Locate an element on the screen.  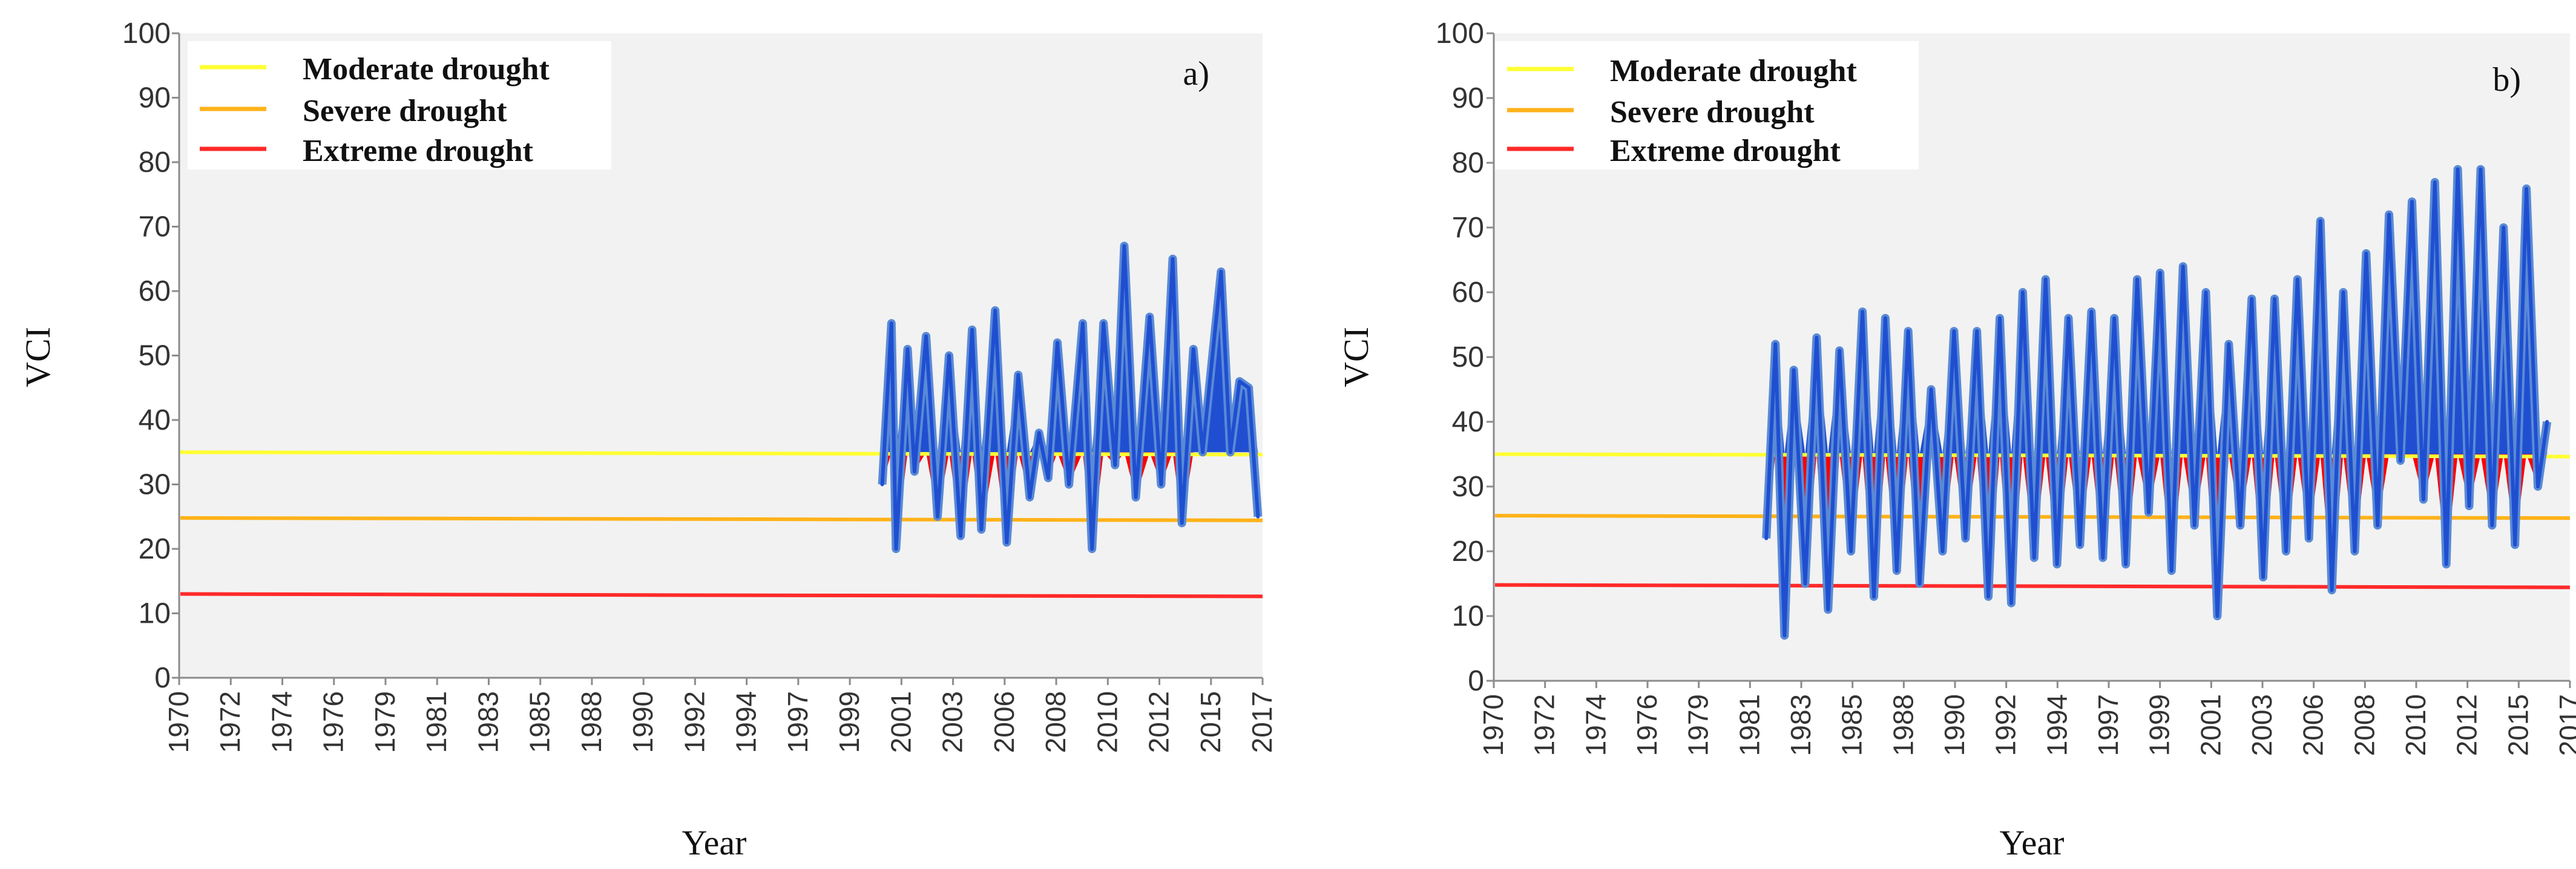
x-tick-label-b: 1999 is located at coordinates (2159, 725).